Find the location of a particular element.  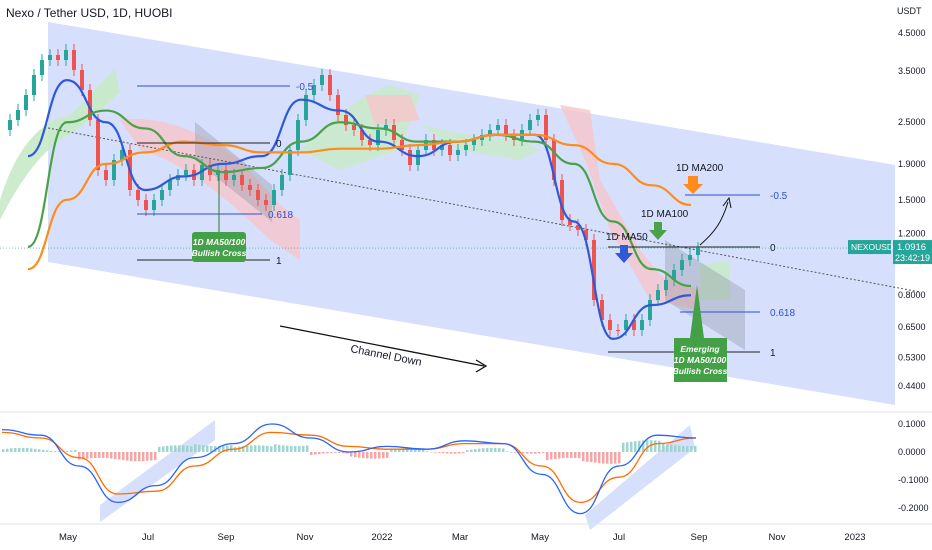

fib-label: 1 is located at coordinates (279, 261).